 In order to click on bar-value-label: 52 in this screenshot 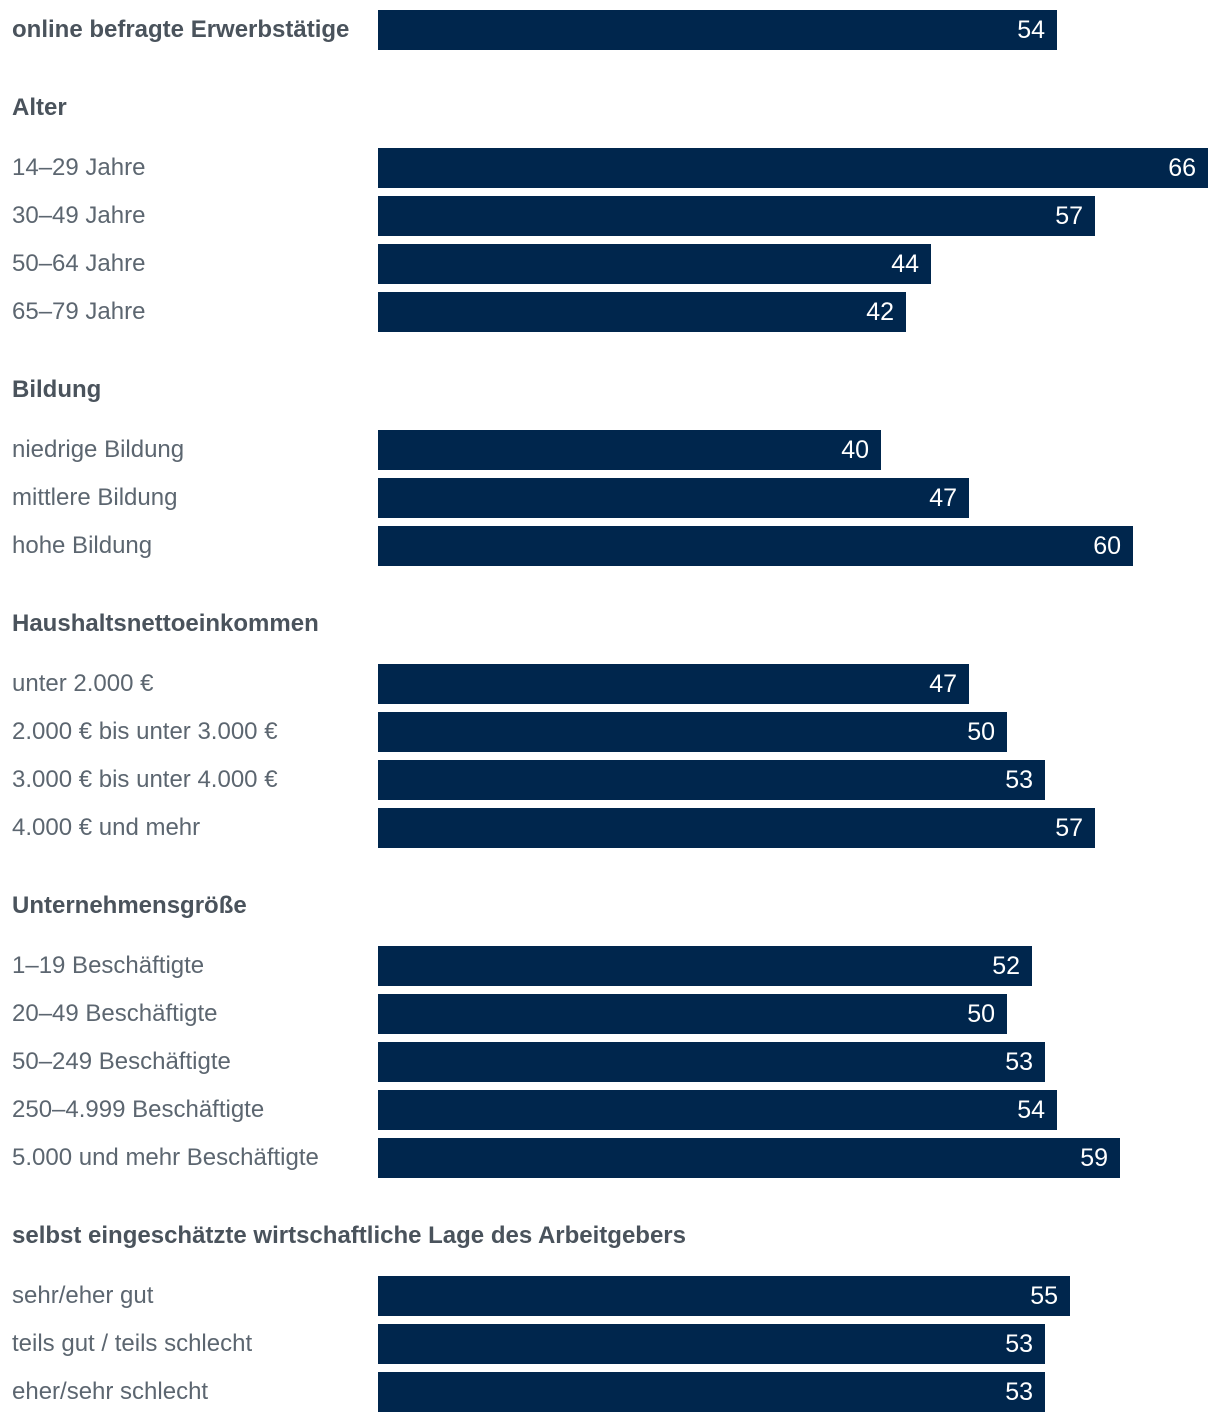, I will do `click(1006, 966)`.